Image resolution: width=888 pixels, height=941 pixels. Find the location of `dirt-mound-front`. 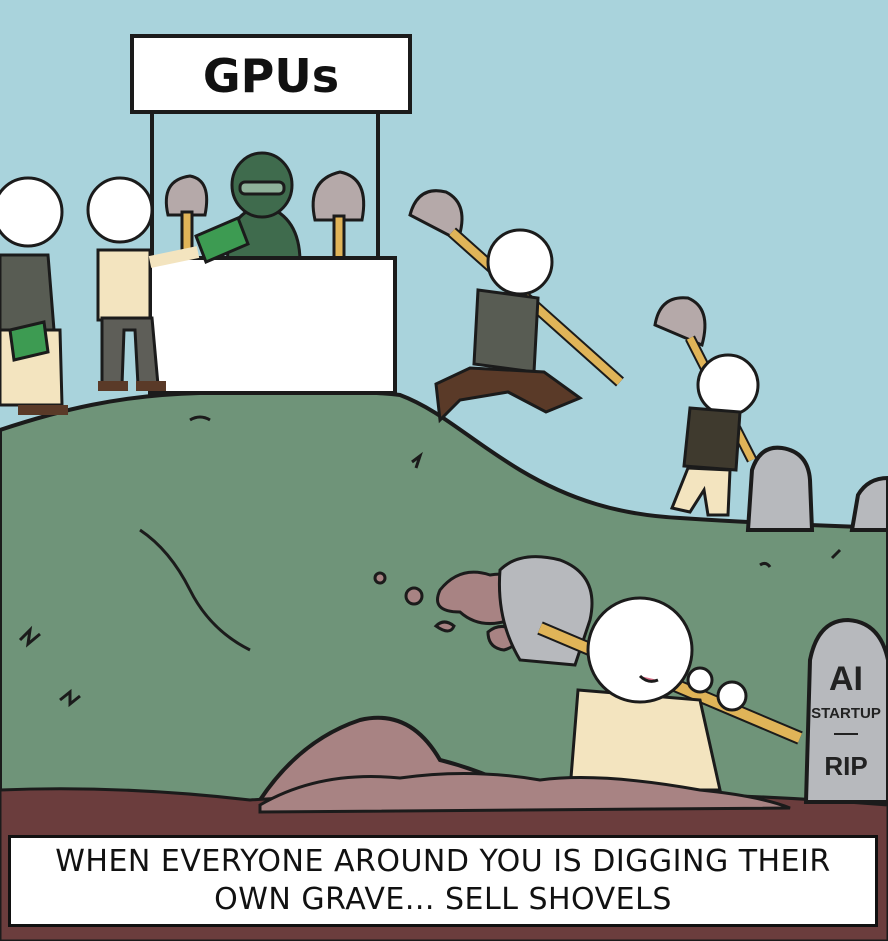

dirt-mound-front is located at coordinates (524, 792).